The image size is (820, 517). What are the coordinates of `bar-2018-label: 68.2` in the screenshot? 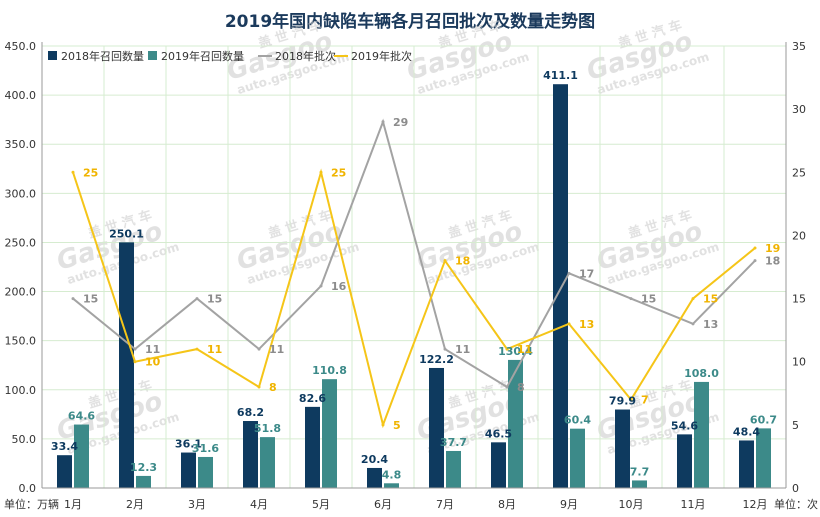 It's located at (250, 412).